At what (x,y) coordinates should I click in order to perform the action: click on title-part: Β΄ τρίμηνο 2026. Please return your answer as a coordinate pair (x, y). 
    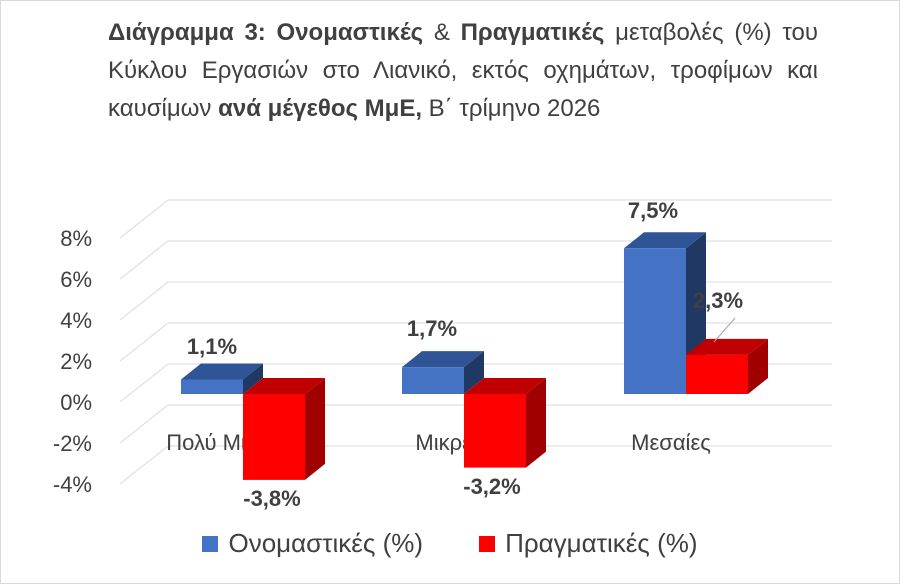
    Looking at the image, I should click on (511, 108).